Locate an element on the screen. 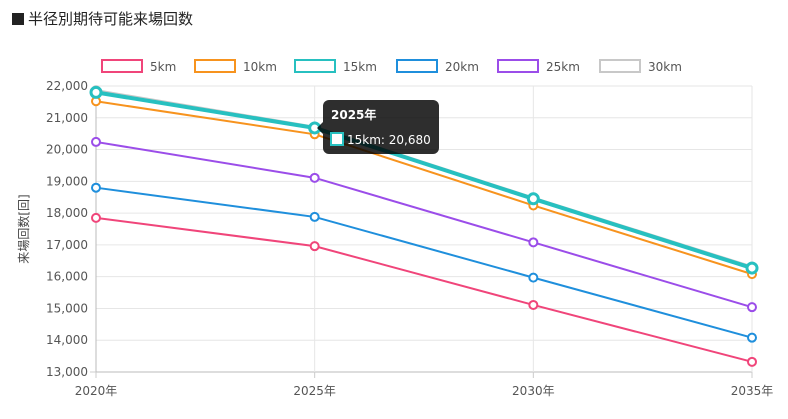  legend-swatch-5km is located at coordinates (122, 66).